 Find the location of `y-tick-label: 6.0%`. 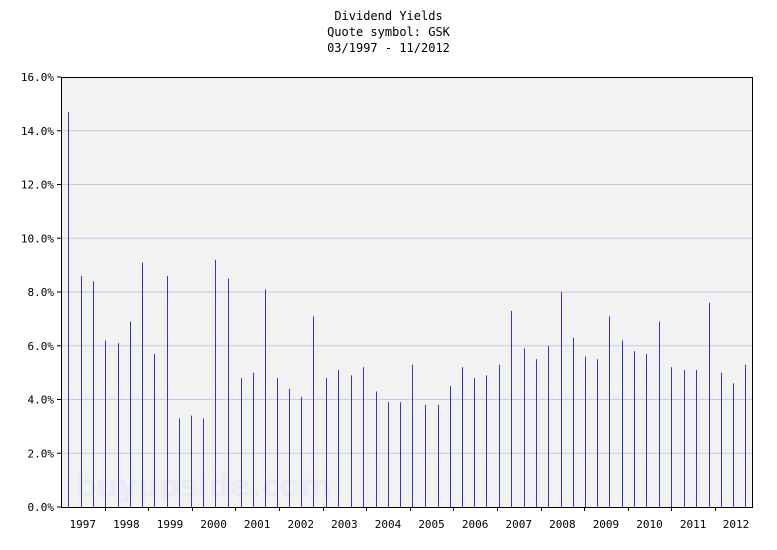

y-tick-label: 6.0% is located at coordinates (41, 346).